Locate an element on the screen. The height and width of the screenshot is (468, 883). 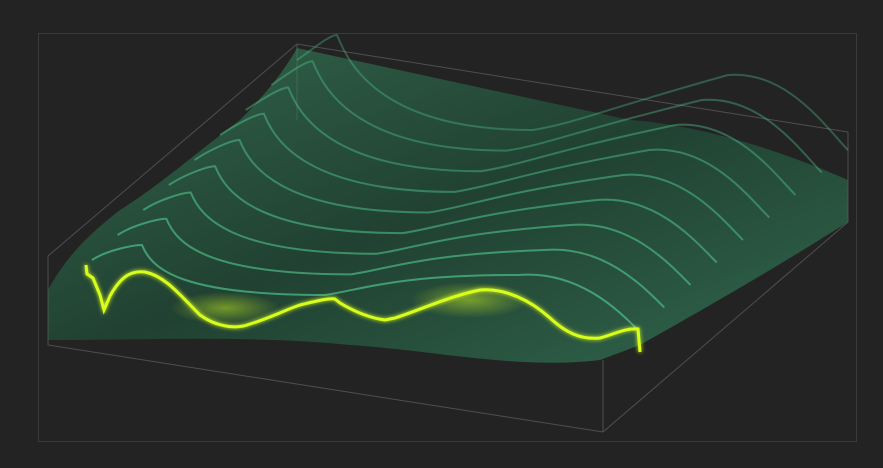
active-spectrum-line is located at coordinates (363, 308).